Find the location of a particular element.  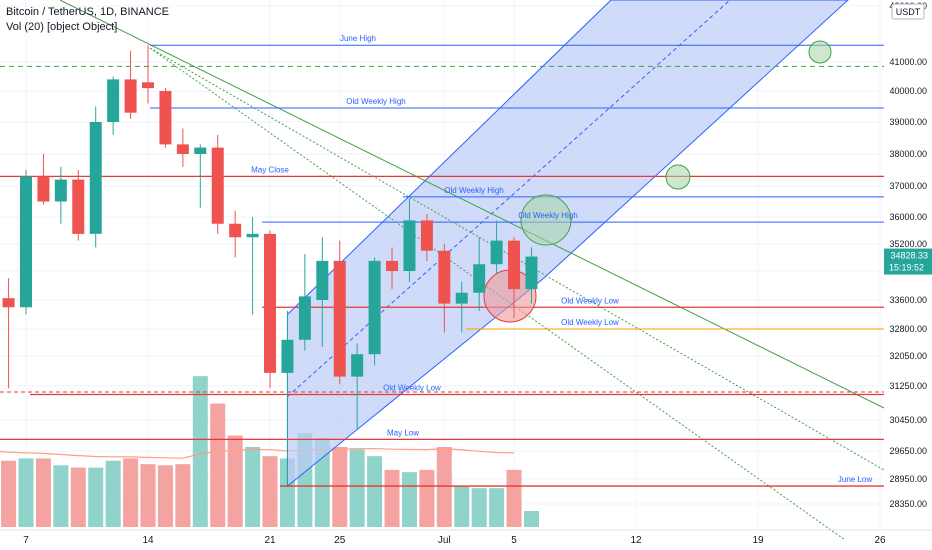

volume-indicator-label: Vol (20) [object Object] is located at coordinates (62, 27).